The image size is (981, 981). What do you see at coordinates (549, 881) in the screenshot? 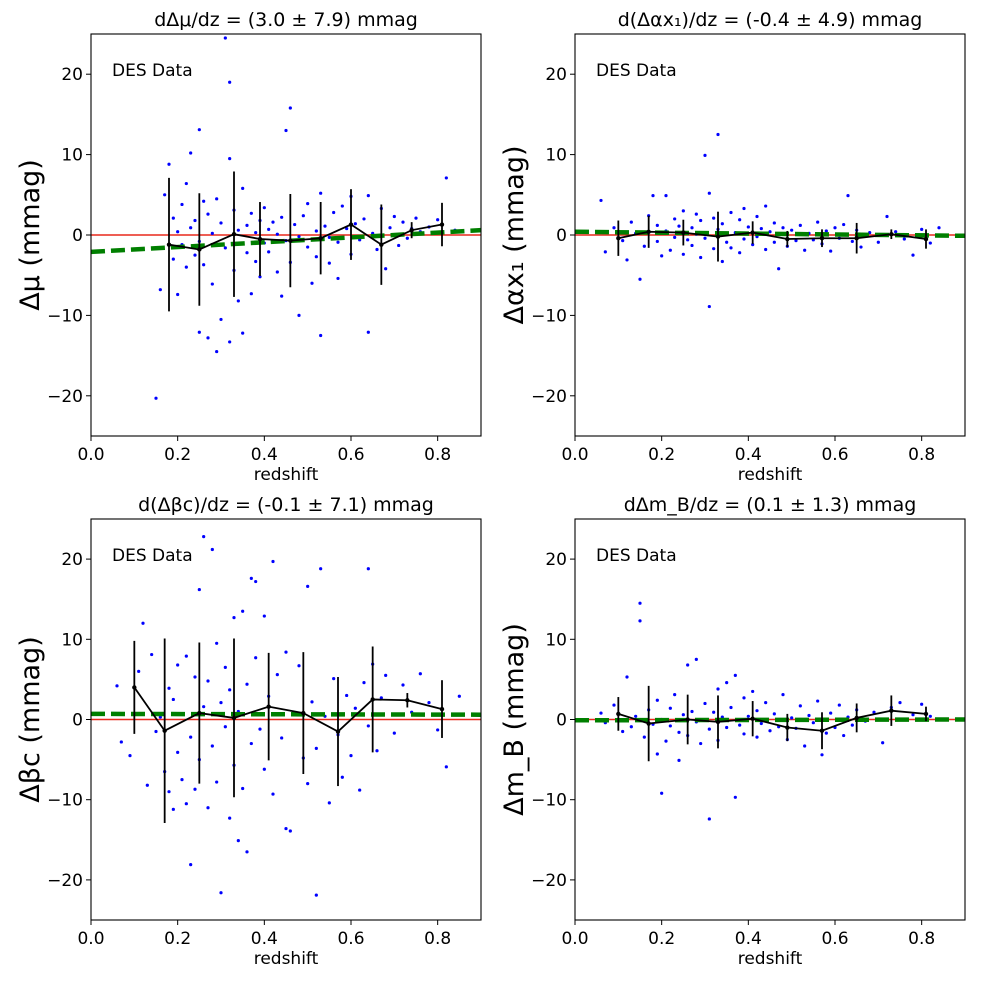
I see `y-tick-label: −20` at bounding box center [549, 881].